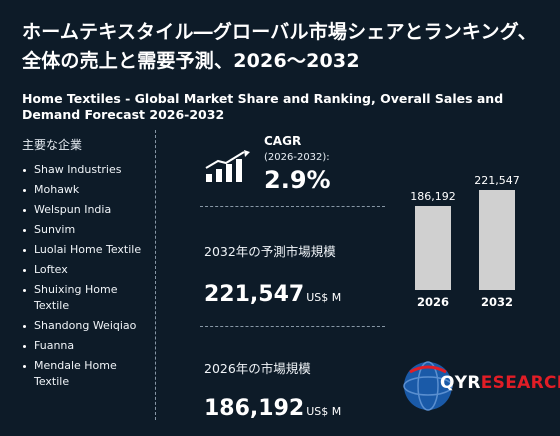 The width and height of the screenshot is (560, 436). Describe the element at coordinates (324, 411) in the screenshot. I see `market-2026-unit: US$ M` at that location.